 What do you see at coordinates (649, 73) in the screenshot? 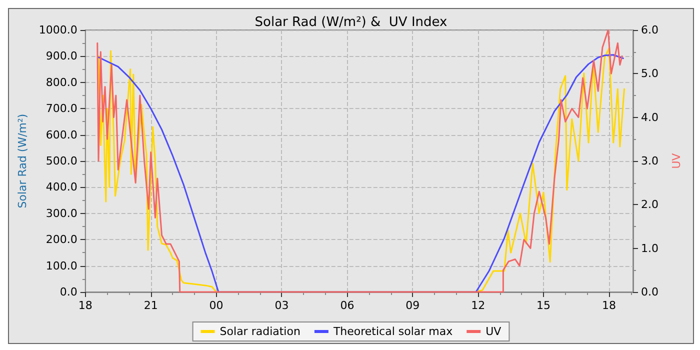
I see `y2-tick-label: 5.0` at bounding box center [649, 73].